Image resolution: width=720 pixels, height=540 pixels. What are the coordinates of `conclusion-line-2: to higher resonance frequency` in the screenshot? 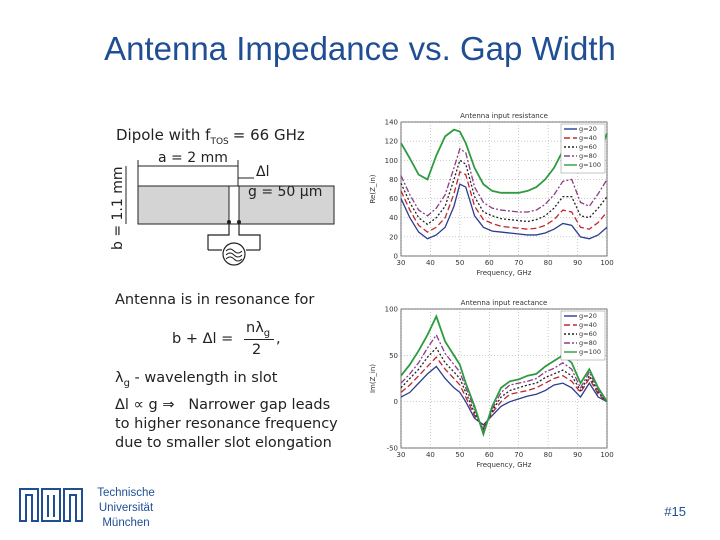 It's located at (226, 424).